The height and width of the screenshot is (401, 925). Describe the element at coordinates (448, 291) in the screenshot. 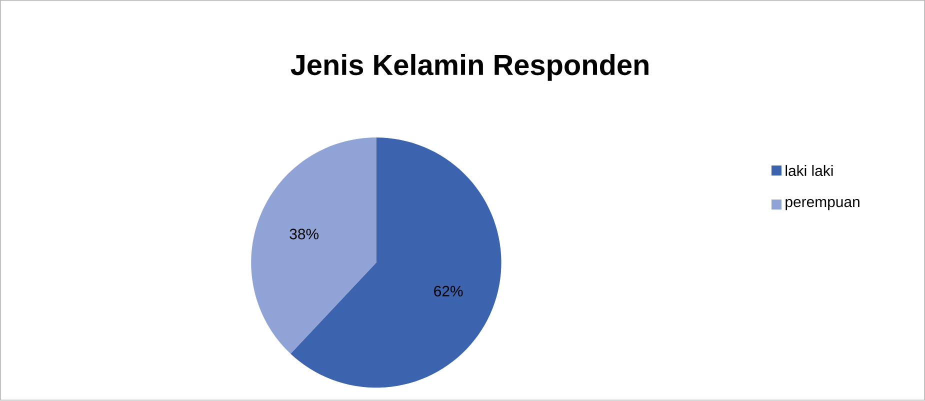

I see `data-label: 62%` at that location.